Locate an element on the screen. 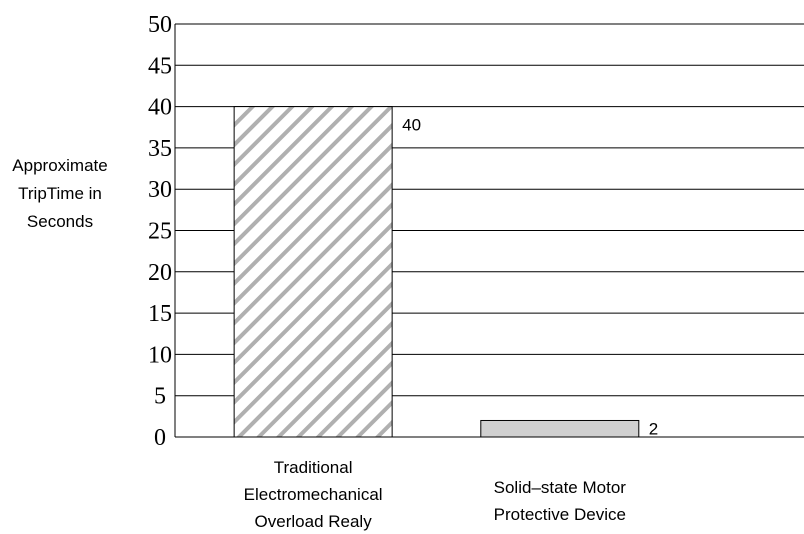 Image resolution: width=804 pixels, height=534 pixels. category-label-1: Electromechanical is located at coordinates (313, 494).